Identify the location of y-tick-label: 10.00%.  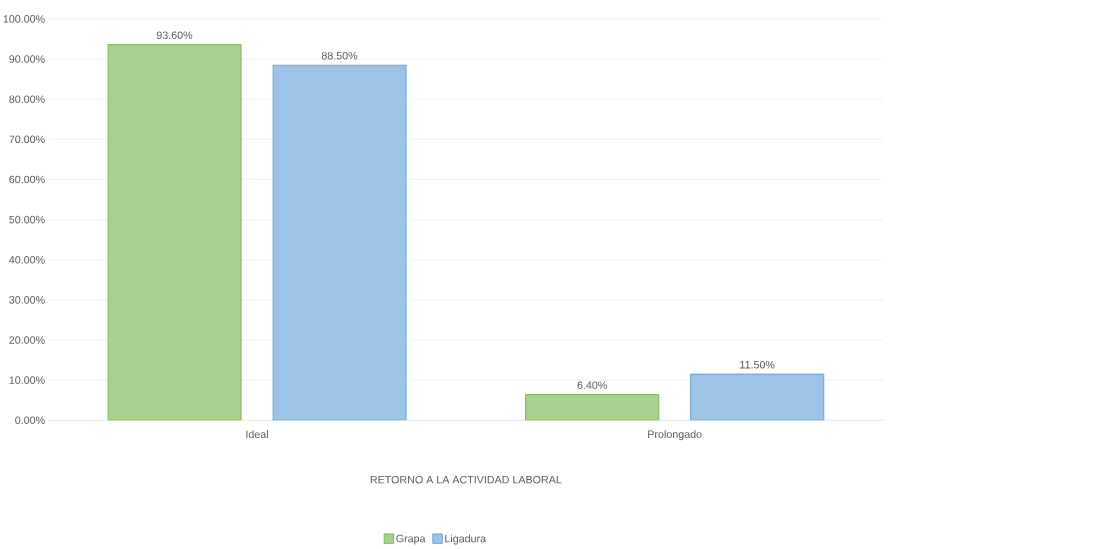
(27, 380).